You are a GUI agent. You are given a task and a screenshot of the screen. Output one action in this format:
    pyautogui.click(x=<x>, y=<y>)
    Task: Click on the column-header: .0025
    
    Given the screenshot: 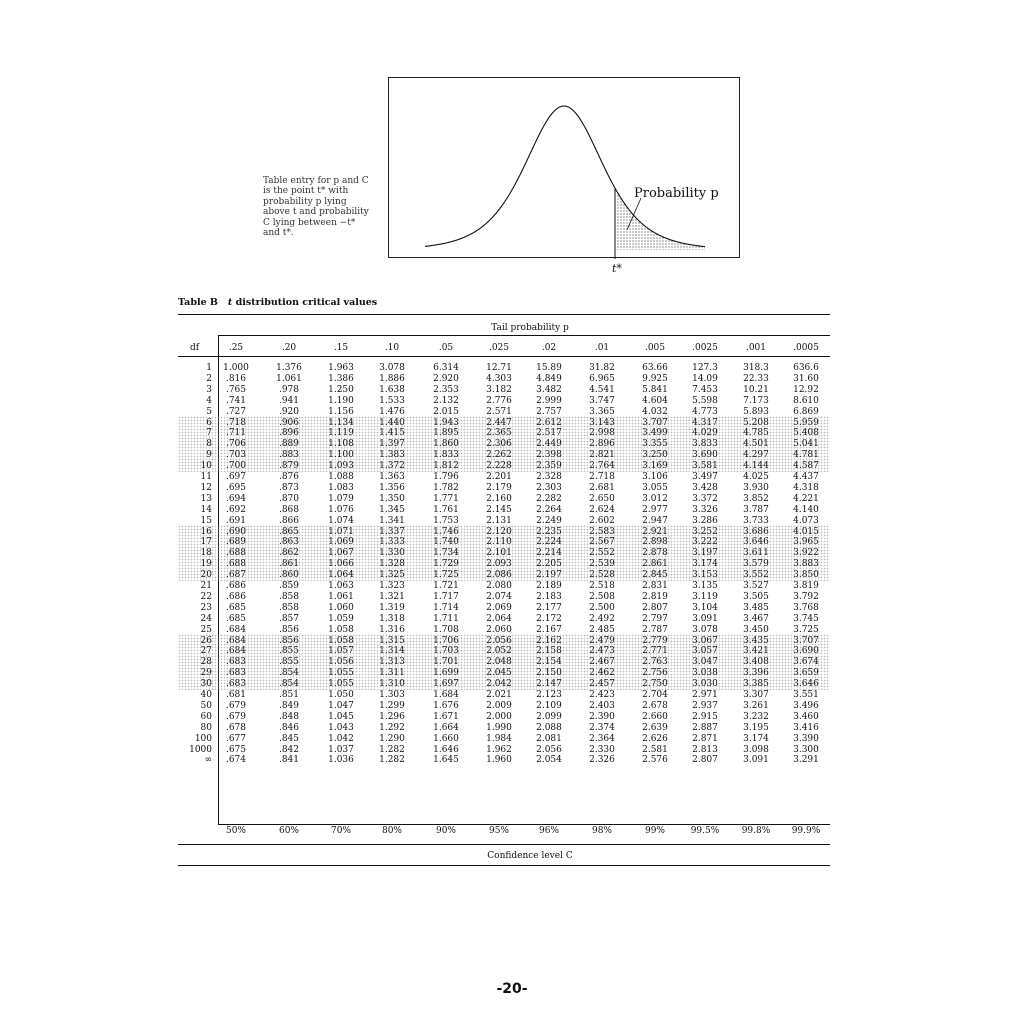 What is the action you would take?
    pyautogui.click(x=705, y=348)
    